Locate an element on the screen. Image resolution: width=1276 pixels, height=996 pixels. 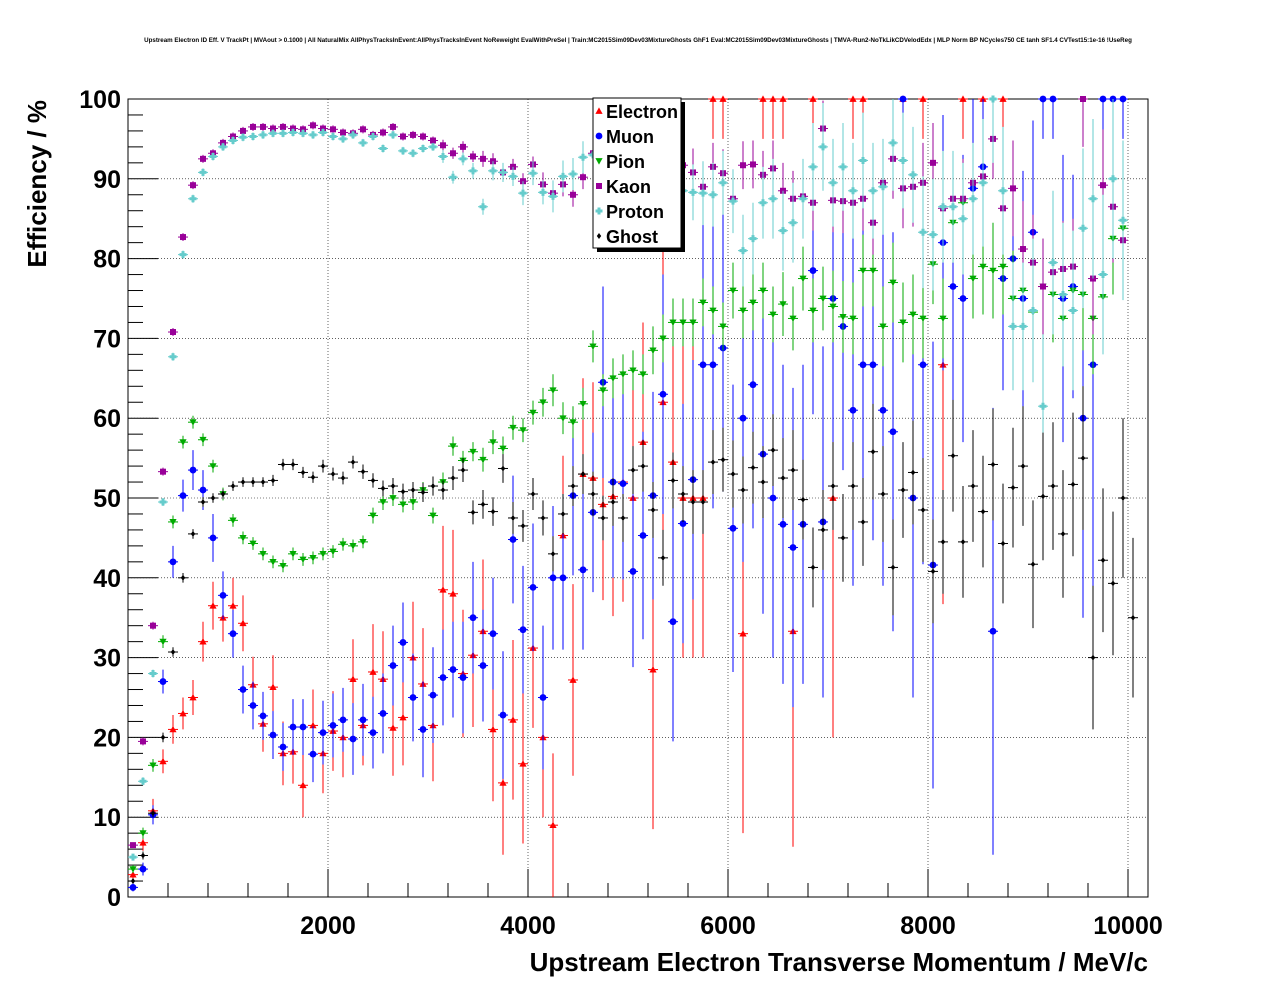
legend-label-ghost: Ghost is located at coordinates (632, 237).